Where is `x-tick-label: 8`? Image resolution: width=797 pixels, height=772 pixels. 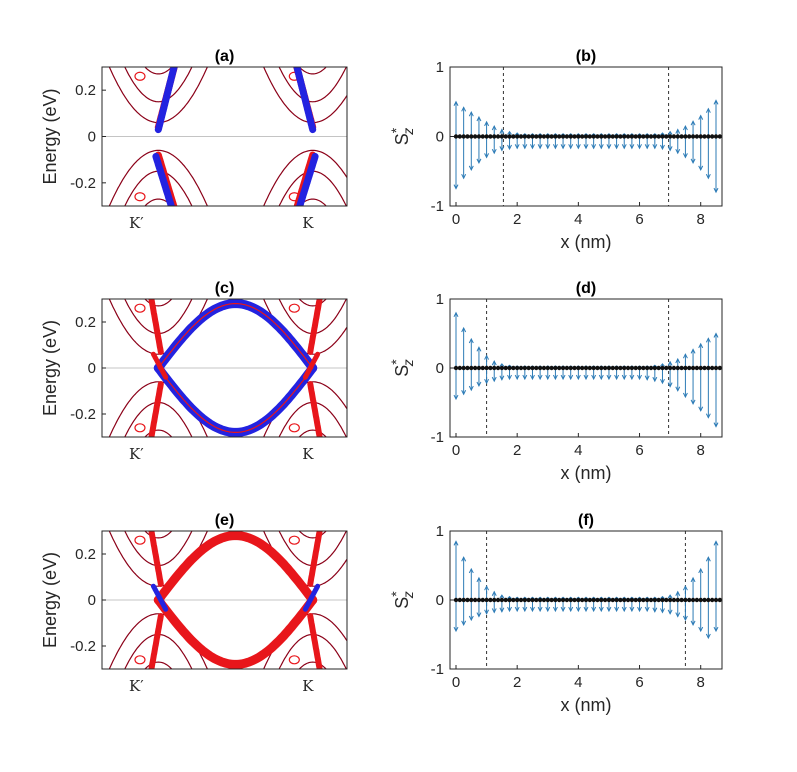
x-tick-label: 8 is located at coordinates (701, 219).